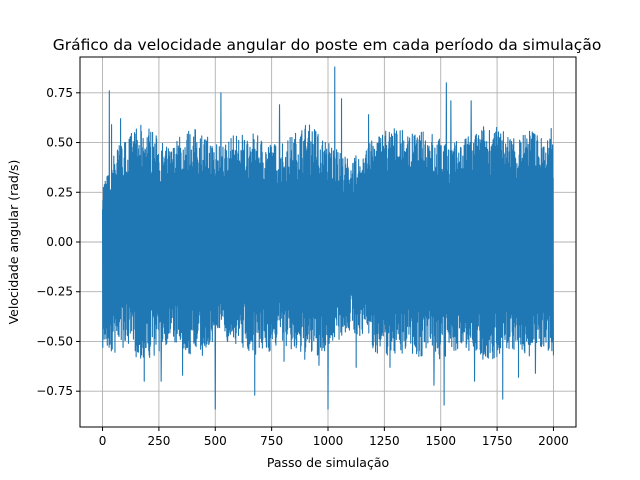 This screenshot has height=480, width=640. Describe the element at coordinates (59, 192) in the screenshot. I see `y-tick-label: 0.25` at that location.